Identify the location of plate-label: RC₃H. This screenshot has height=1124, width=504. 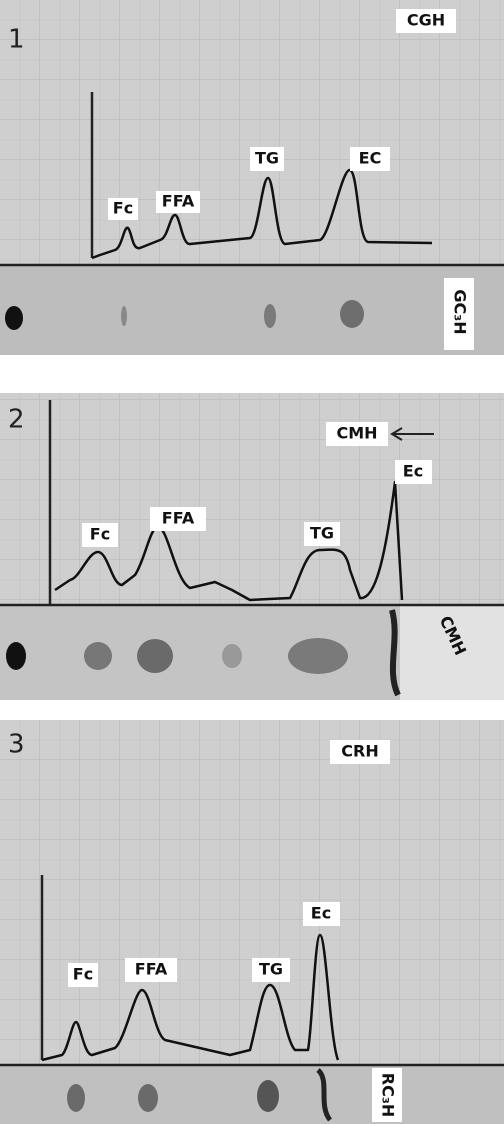
(388, 1095).